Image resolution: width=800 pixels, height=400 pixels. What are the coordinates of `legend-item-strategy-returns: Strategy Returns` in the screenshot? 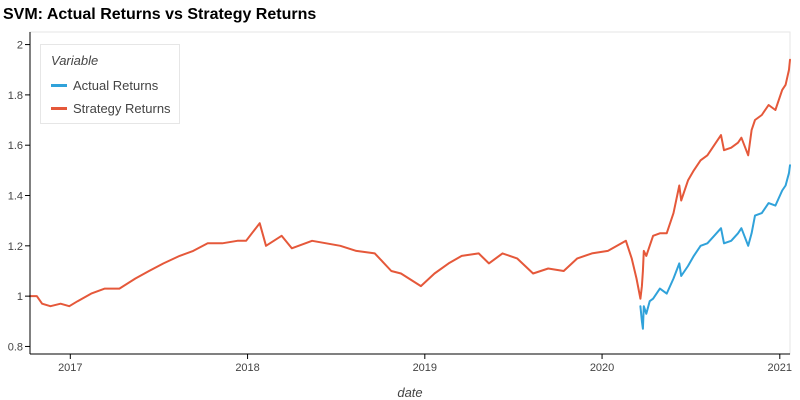 It's located at (111, 108).